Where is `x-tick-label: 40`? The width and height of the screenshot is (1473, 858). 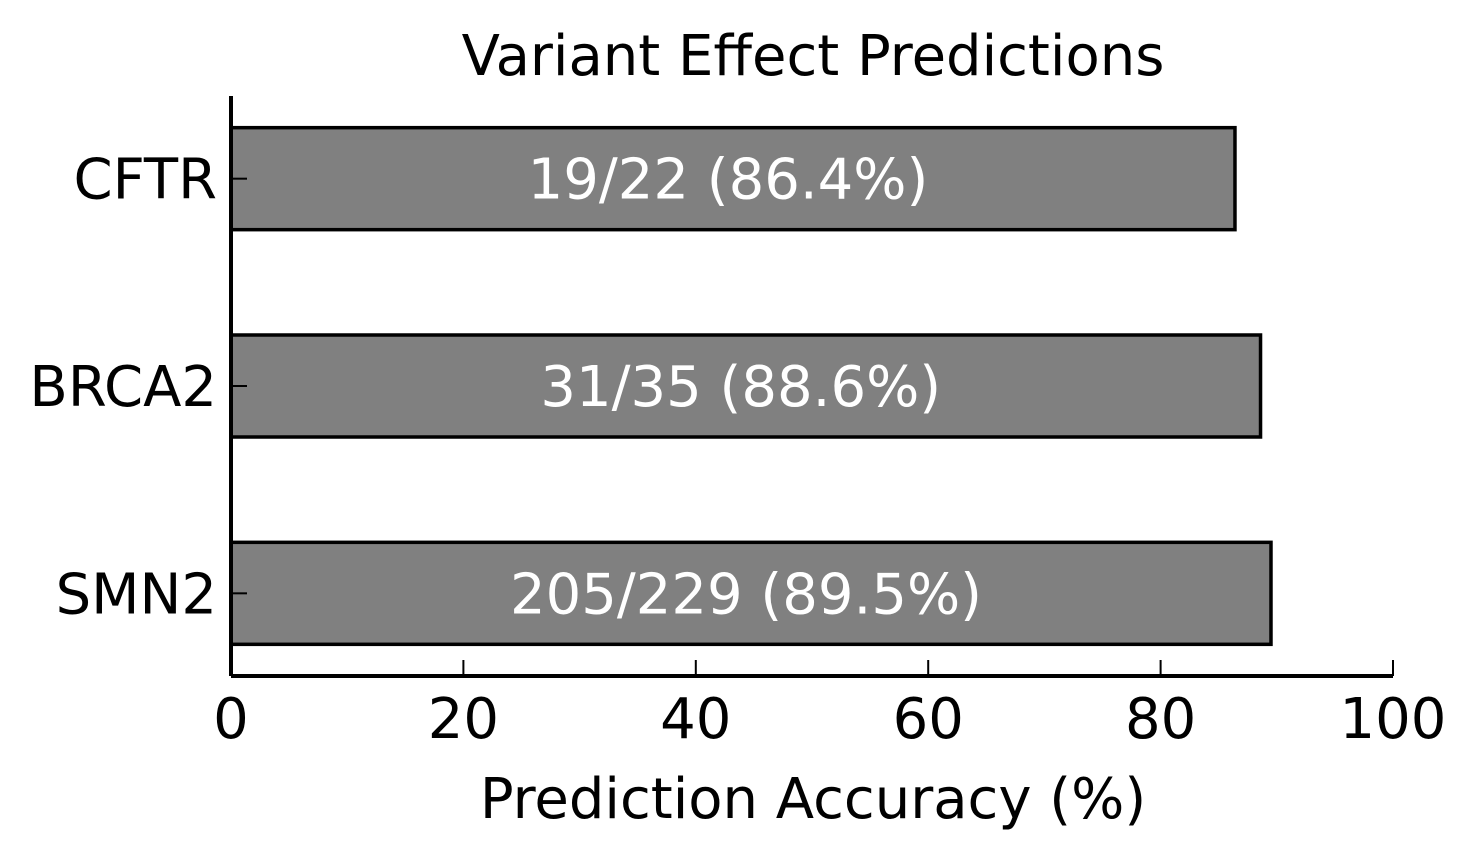
x-tick-label: 40 is located at coordinates (695, 719).